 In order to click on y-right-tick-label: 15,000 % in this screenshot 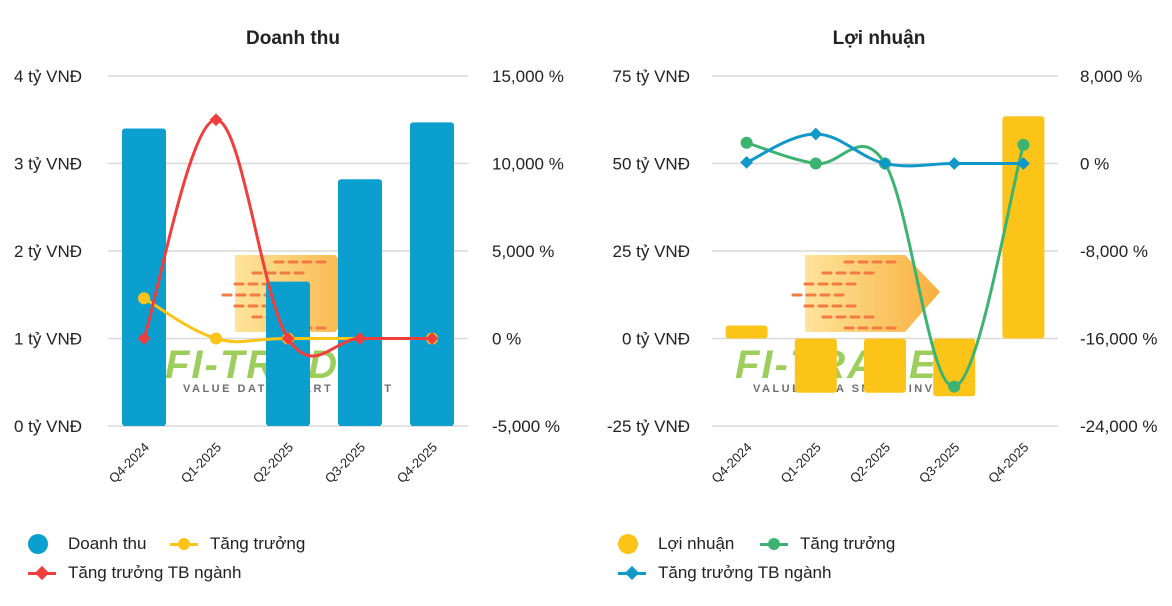, I will do `click(528, 76)`.